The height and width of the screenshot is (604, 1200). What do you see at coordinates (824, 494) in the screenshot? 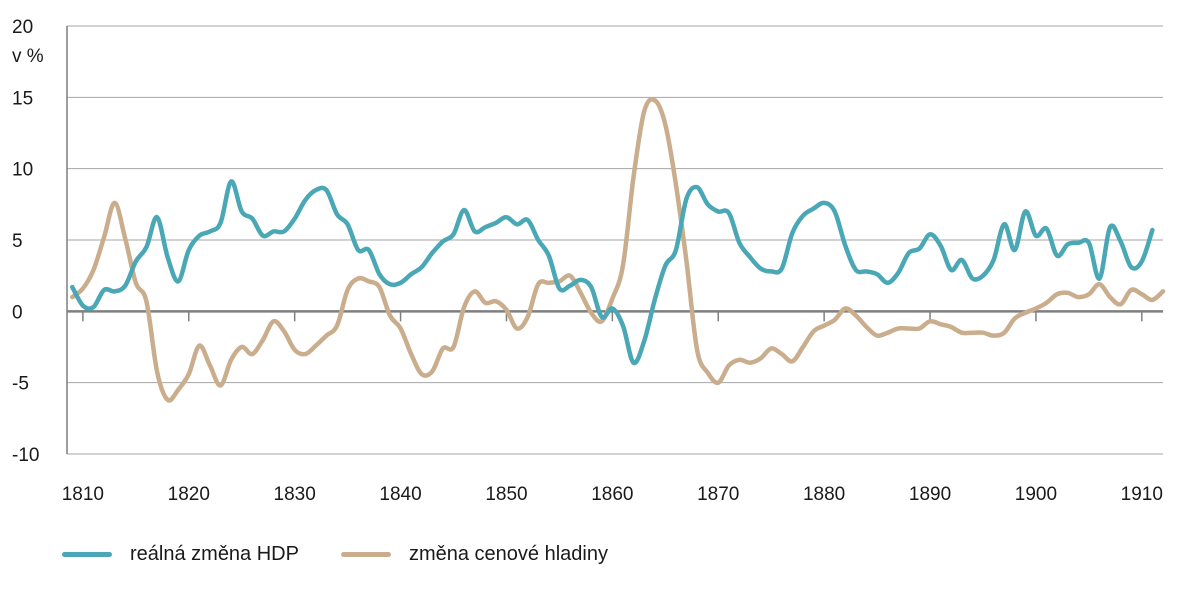
I see `x-tick-label: 1880` at bounding box center [824, 494].